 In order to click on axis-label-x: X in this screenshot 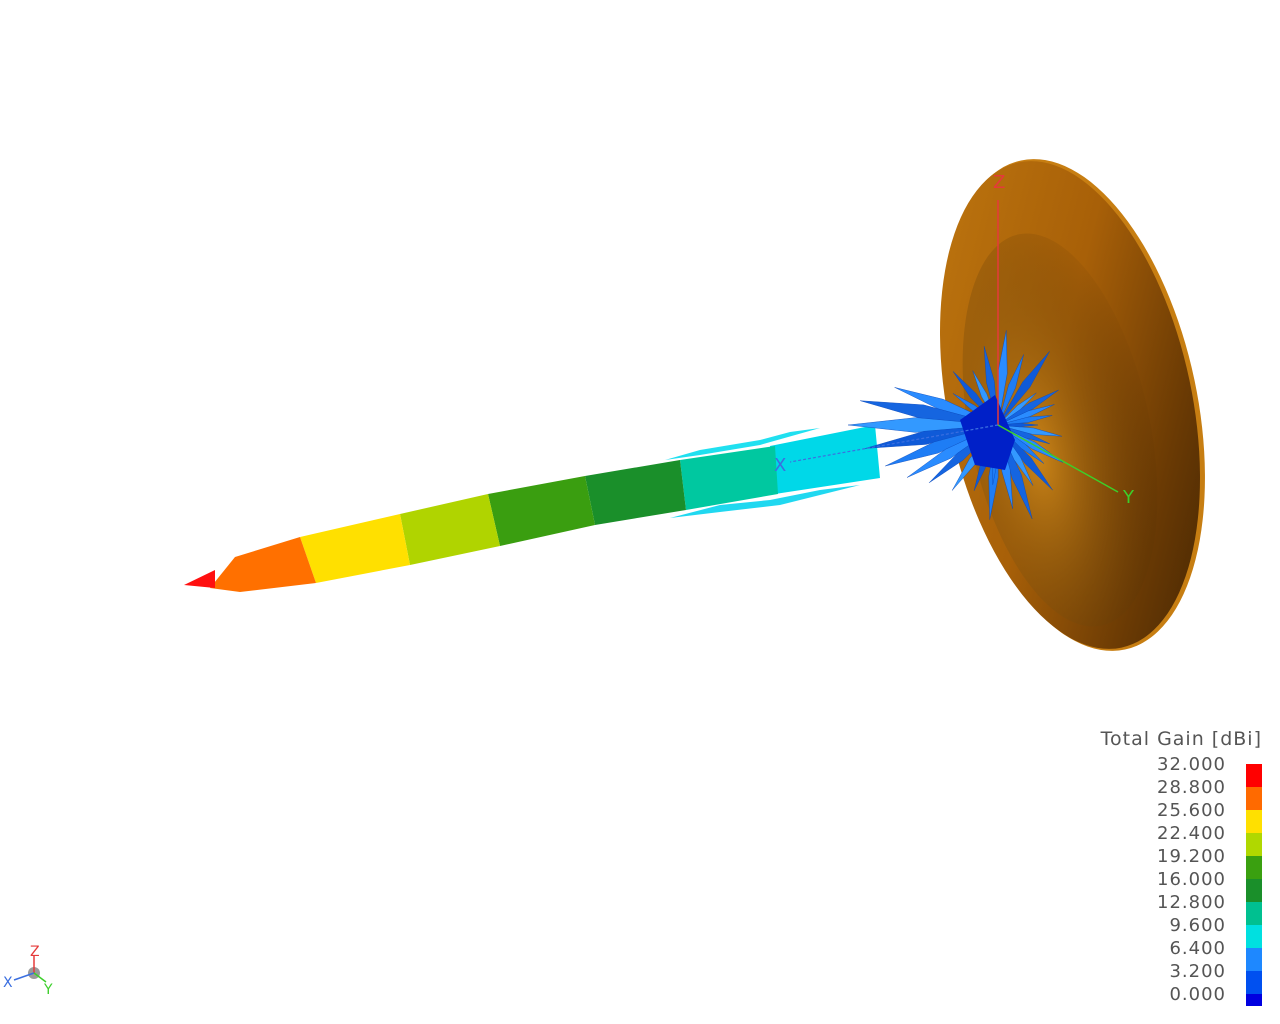, I will do `click(780, 465)`.